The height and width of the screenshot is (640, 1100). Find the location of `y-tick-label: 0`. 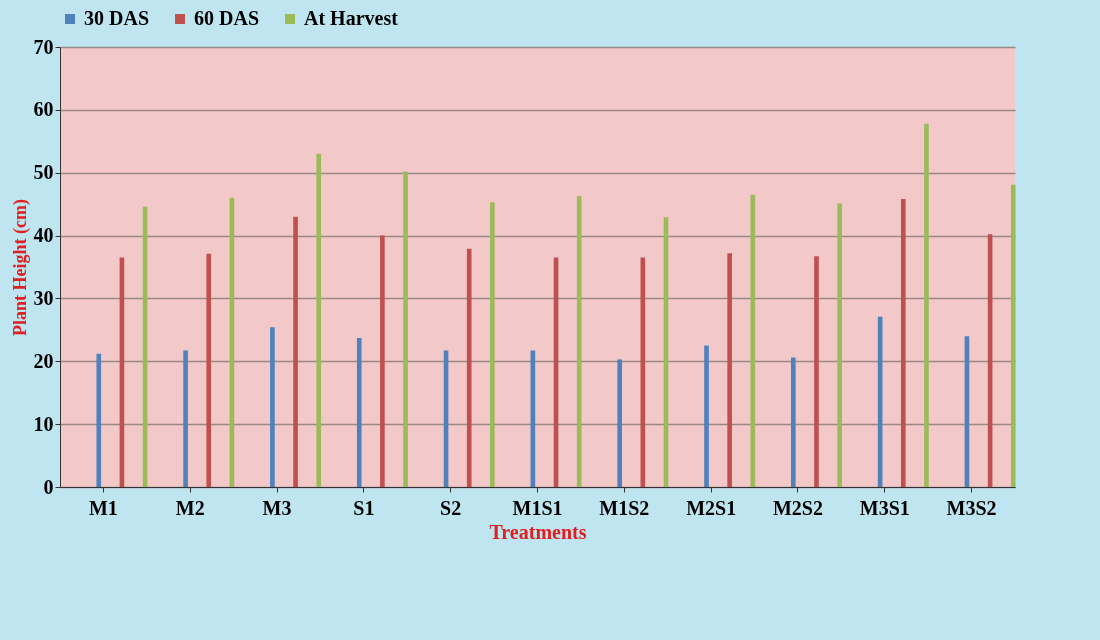

y-tick-label: 0 is located at coordinates (48, 486).